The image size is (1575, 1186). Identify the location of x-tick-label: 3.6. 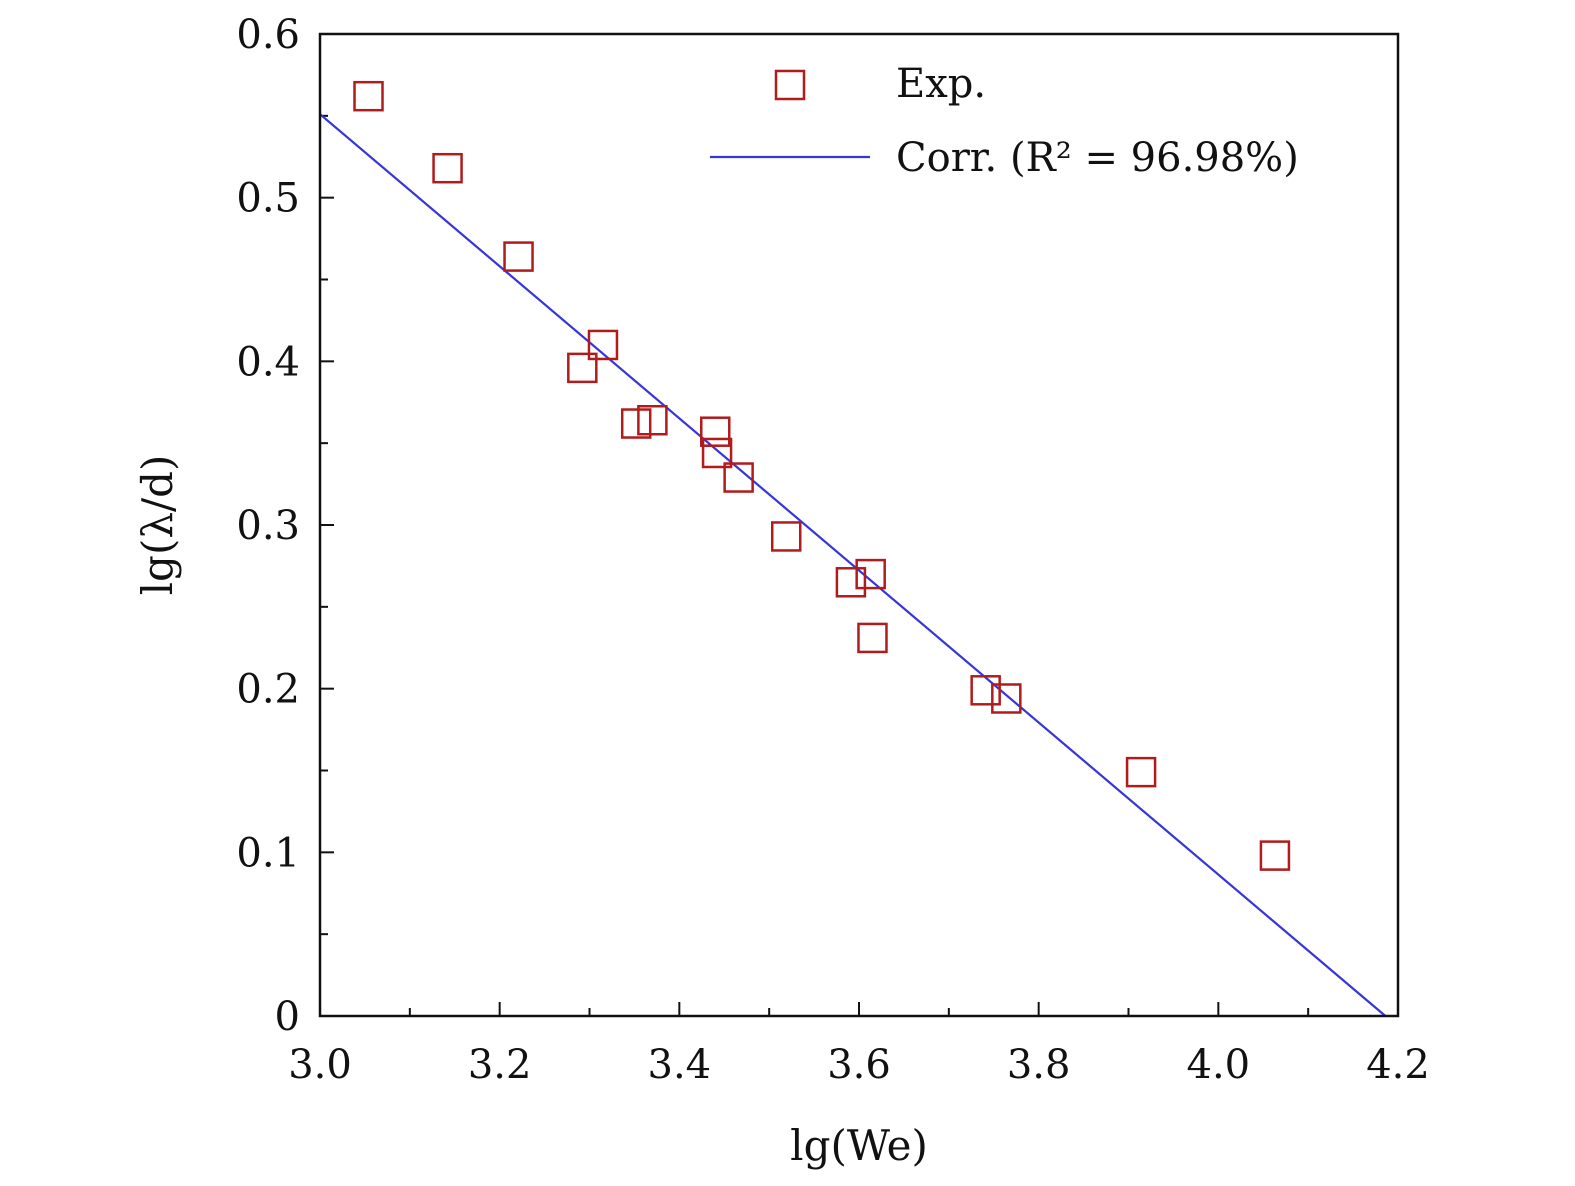
(859, 1065).